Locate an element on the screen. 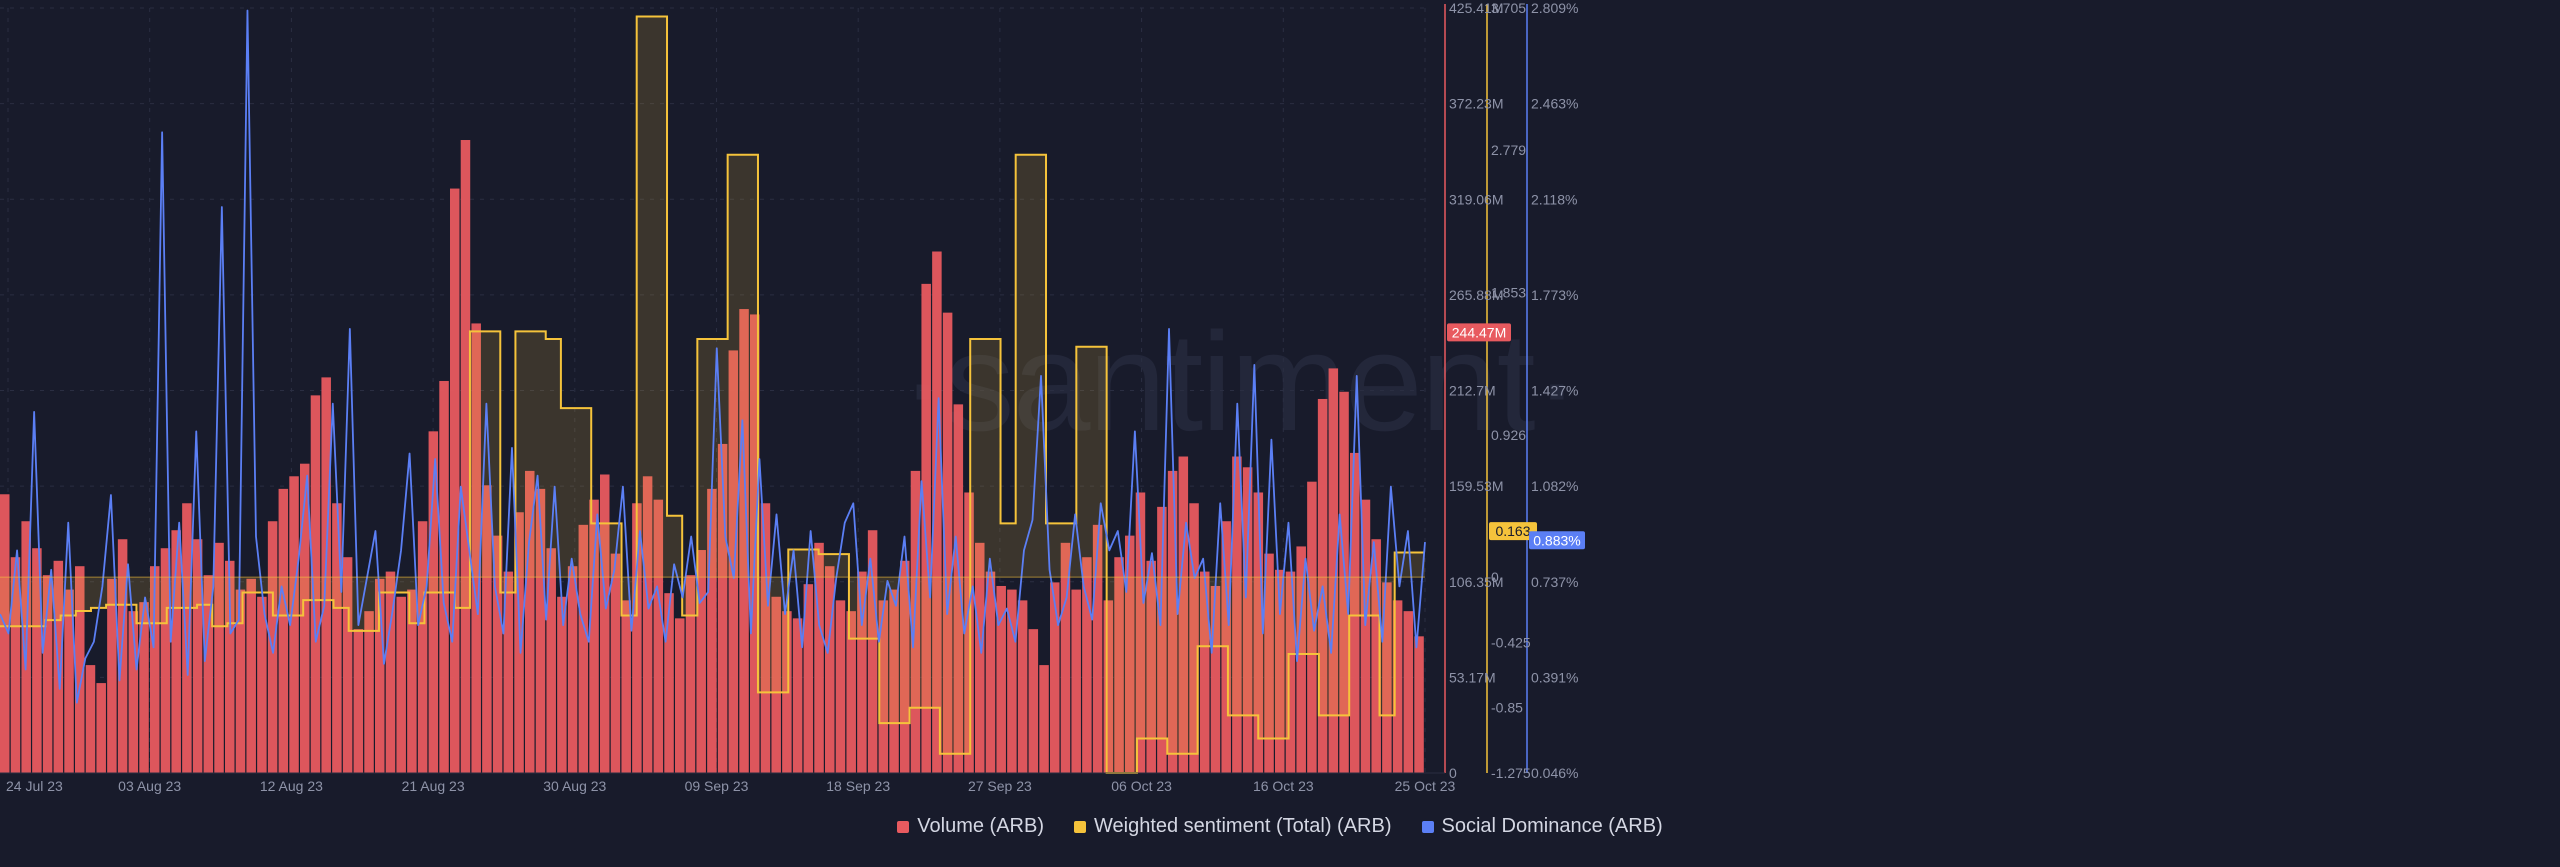 The image size is (2560, 867). volume-tick-label: 212.7M is located at coordinates (1472, 391).